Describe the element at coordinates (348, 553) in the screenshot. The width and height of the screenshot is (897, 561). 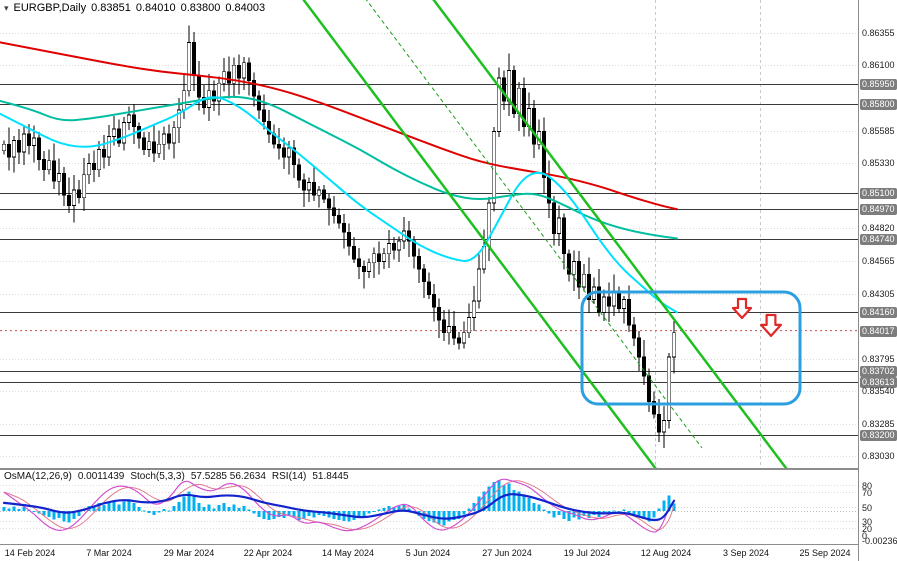
I see `time-axis-label: 14 May 2024` at that location.